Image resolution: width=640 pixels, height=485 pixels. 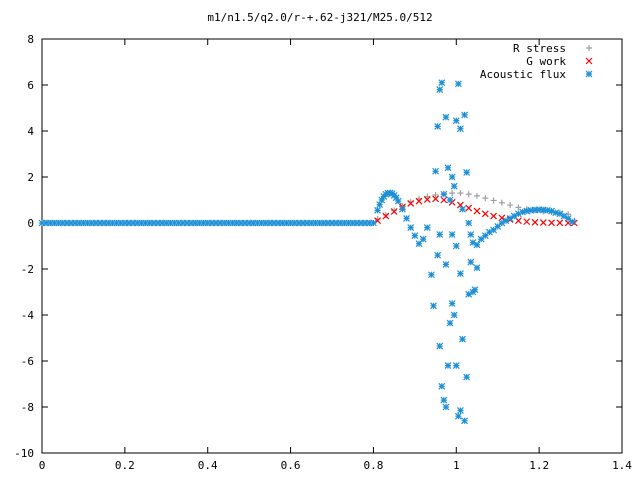 What do you see at coordinates (622, 465) in the screenshot?
I see `x-tick-label: 1.4` at bounding box center [622, 465].